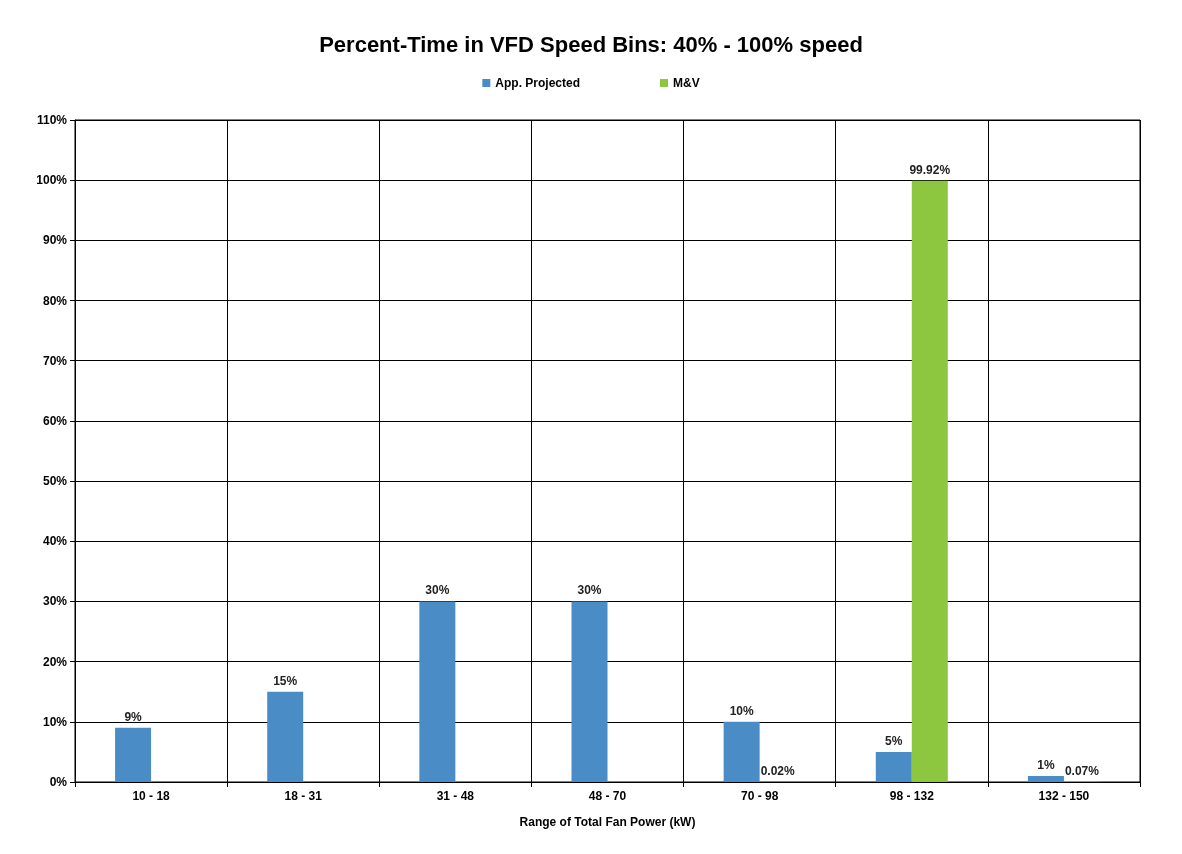 The width and height of the screenshot is (1182, 854). What do you see at coordinates (591, 44) in the screenshot?
I see `chart-title: Percent-Time in VFD Speed Bins: 40% - 100% speed` at bounding box center [591, 44].